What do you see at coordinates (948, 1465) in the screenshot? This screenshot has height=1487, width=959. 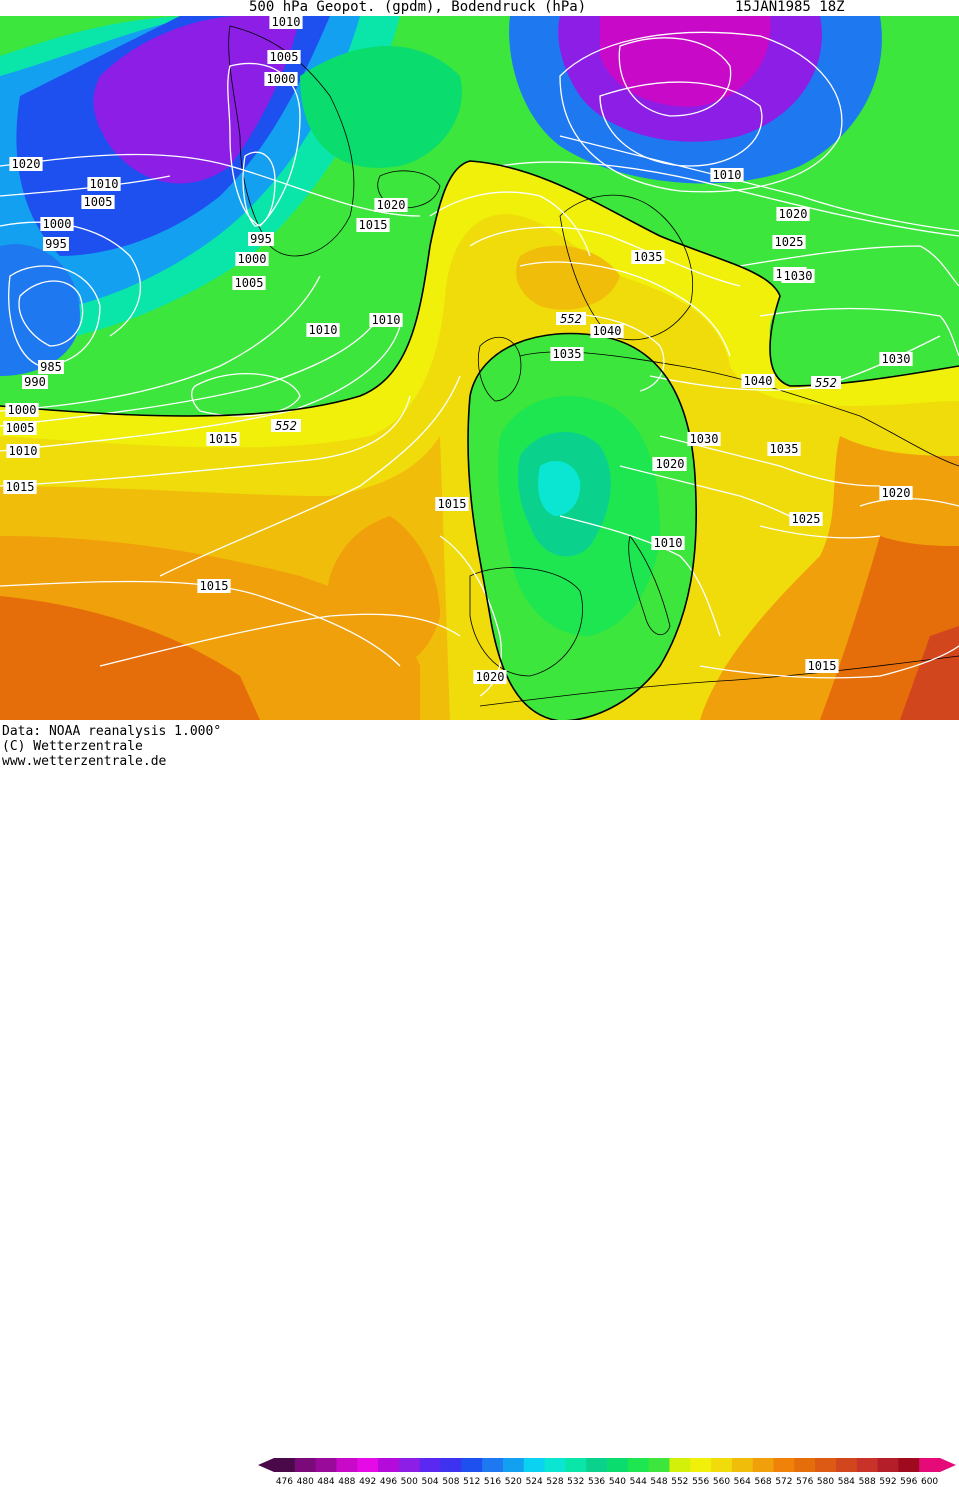 I see `legend-arrow-right` at bounding box center [948, 1465].